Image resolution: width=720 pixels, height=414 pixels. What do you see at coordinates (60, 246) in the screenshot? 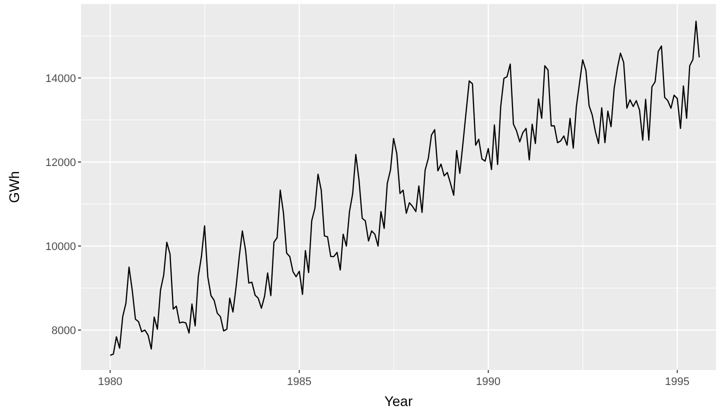
I see `y-tick-label: 10000` at bounding box center [60, 246].